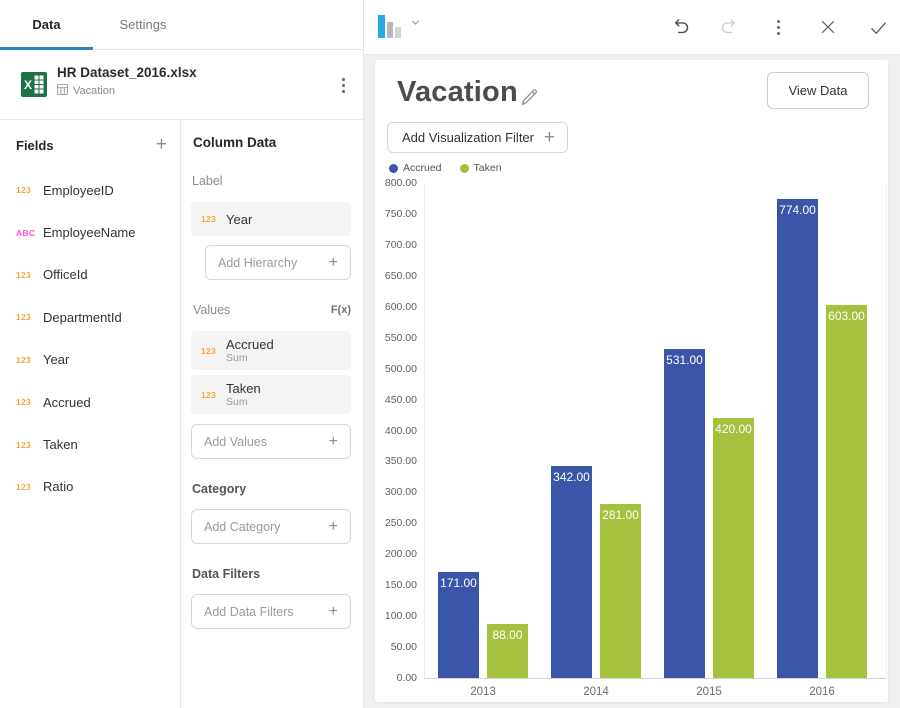 The height and width of the screenshot is (708, 900). Describe the element at coordinates (250, 344) in the screenshot. I see `chip-label: Accrued` at that location.